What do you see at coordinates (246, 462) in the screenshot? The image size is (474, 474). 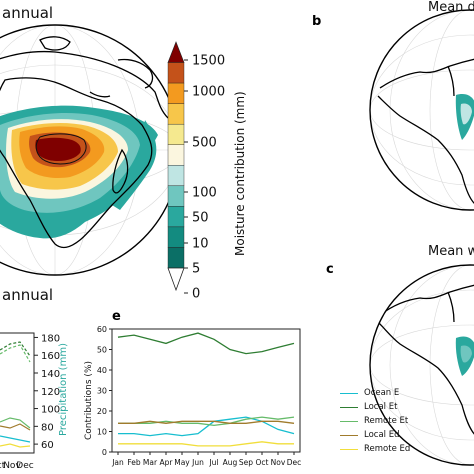 I see `contributions-x-tick-label: Sep` at bounding box center [246, 462].